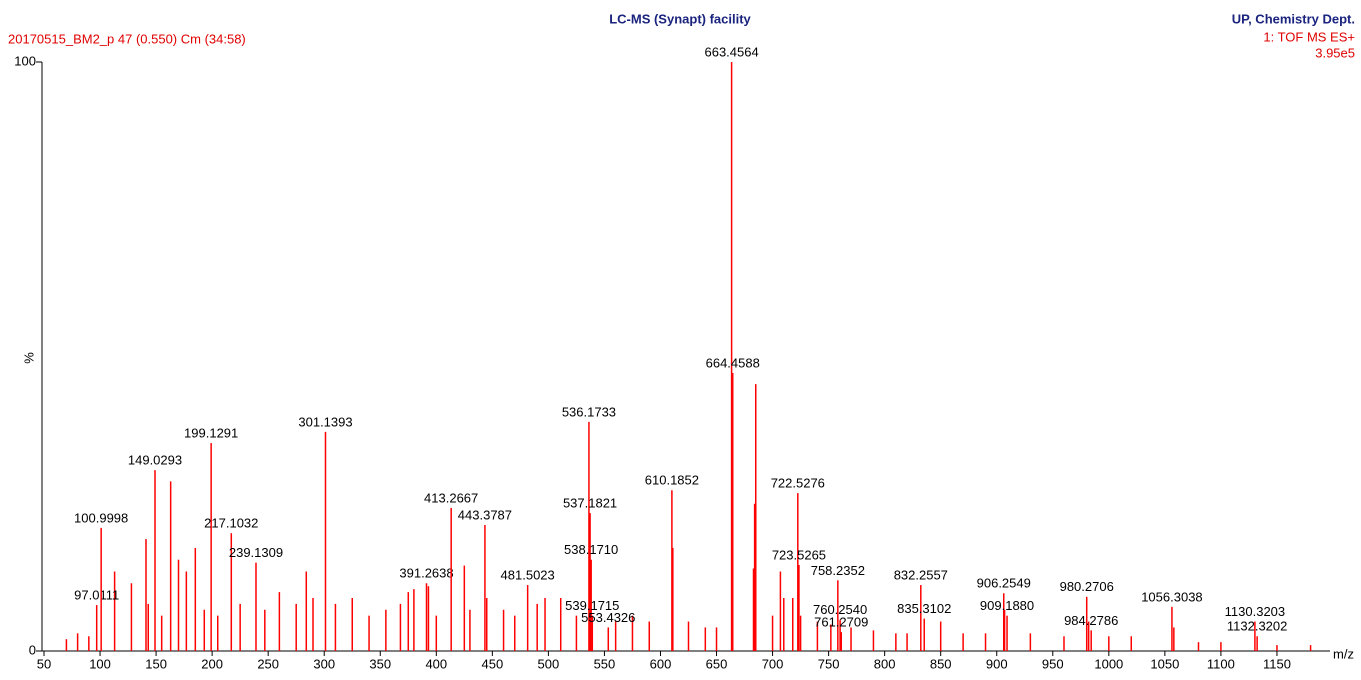 This screenshot has height=680, width=1361. What do you see at coordinates (1108, 663) in the screenshot?
I see `x-tick-label: 1000` at bounding box center [1108, 663].